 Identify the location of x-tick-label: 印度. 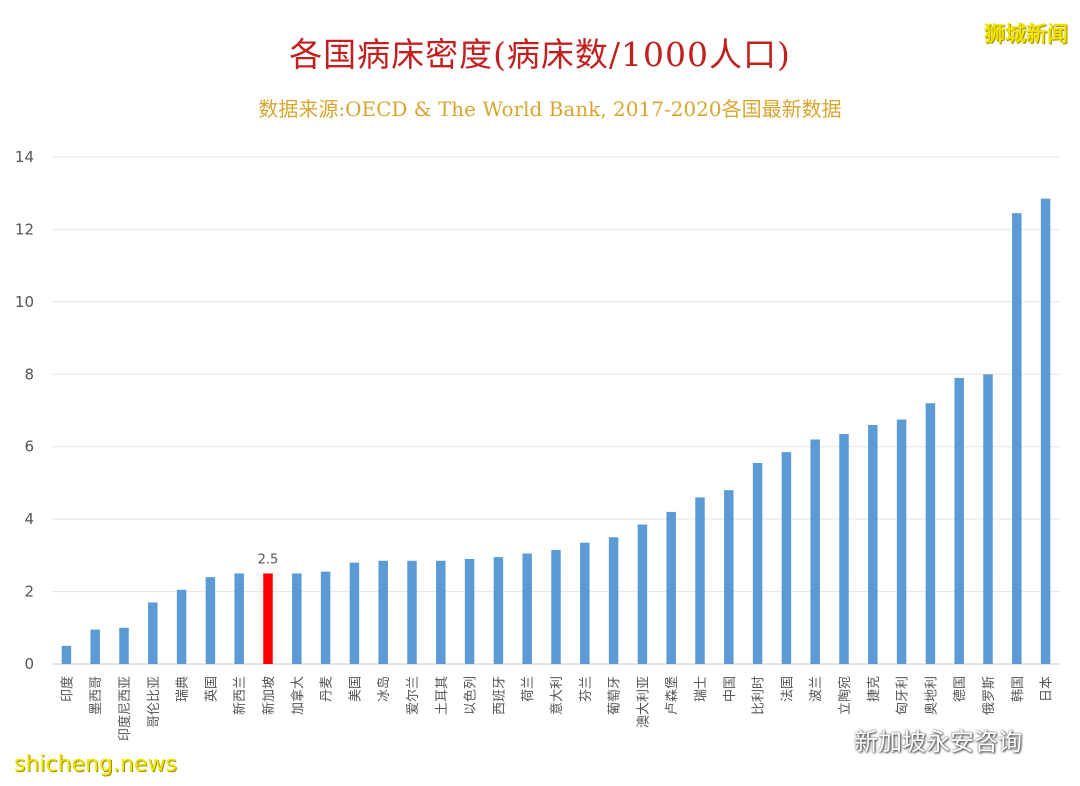
(67, 689).